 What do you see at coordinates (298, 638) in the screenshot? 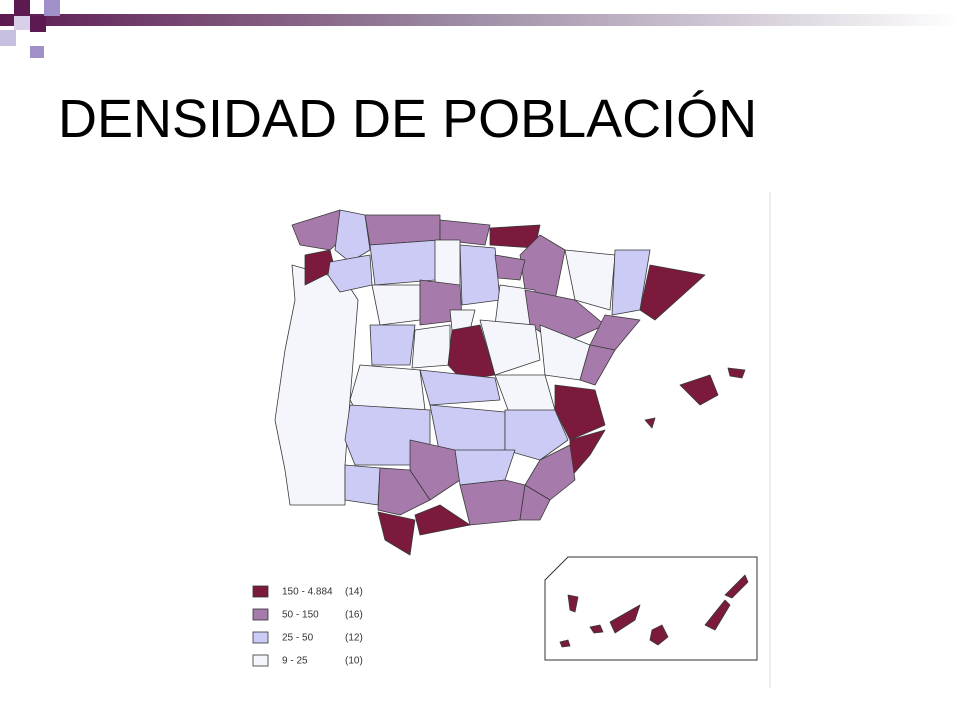
I see `legend-range: 25 - 50` at bounding box center [298, 638].